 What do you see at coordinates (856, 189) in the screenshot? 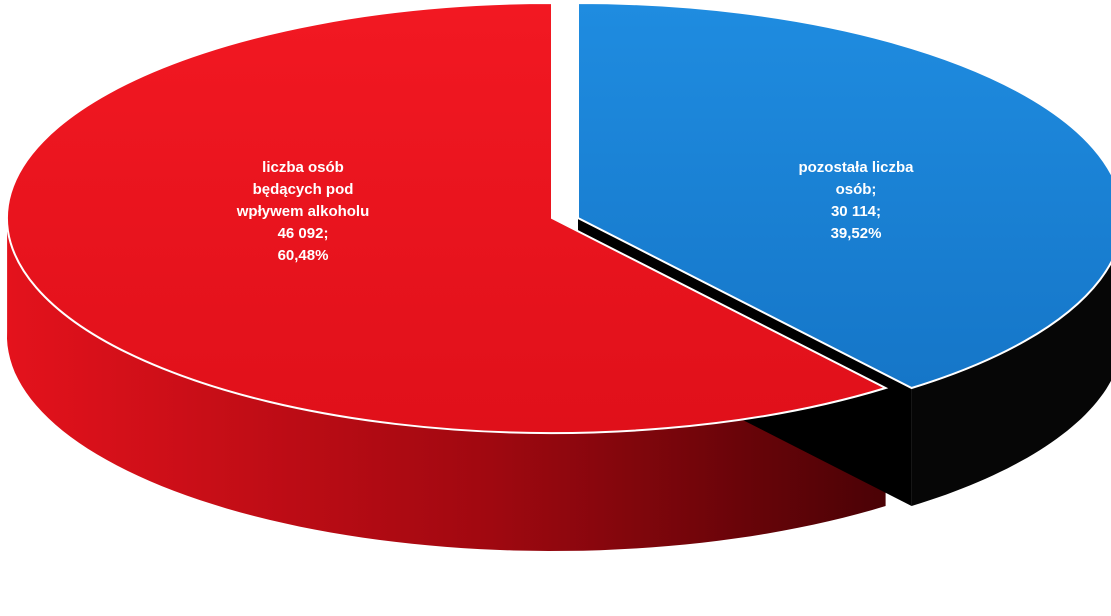
I see `slice-label-line: osób;` at bounding box center [856, 189].